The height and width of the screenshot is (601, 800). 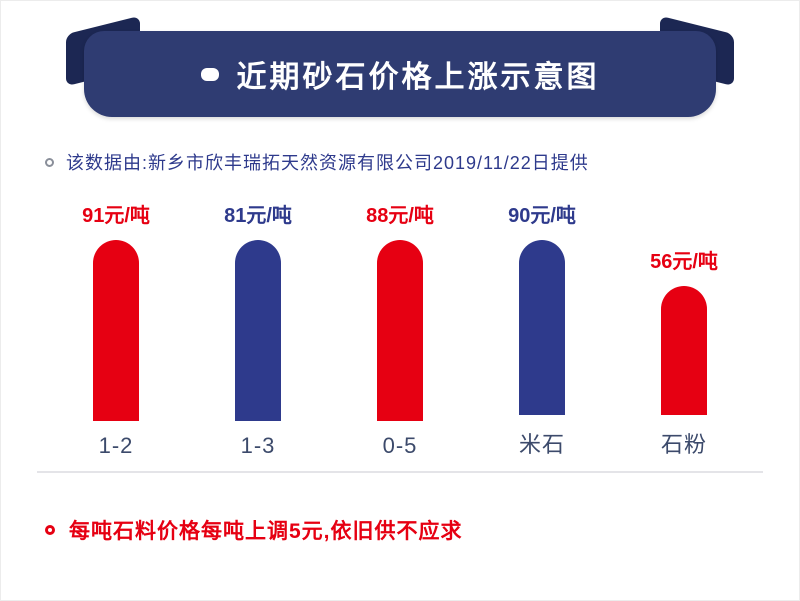 I want to click on bar-value-label: 88元/吨, so click(x=400, y=216).